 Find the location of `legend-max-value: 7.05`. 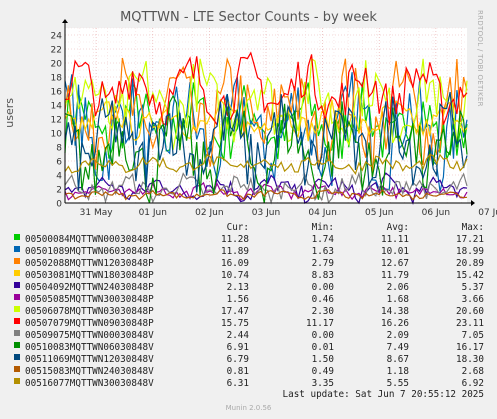

legend-max-value: 7.05 is located at coordinates (472, 335).